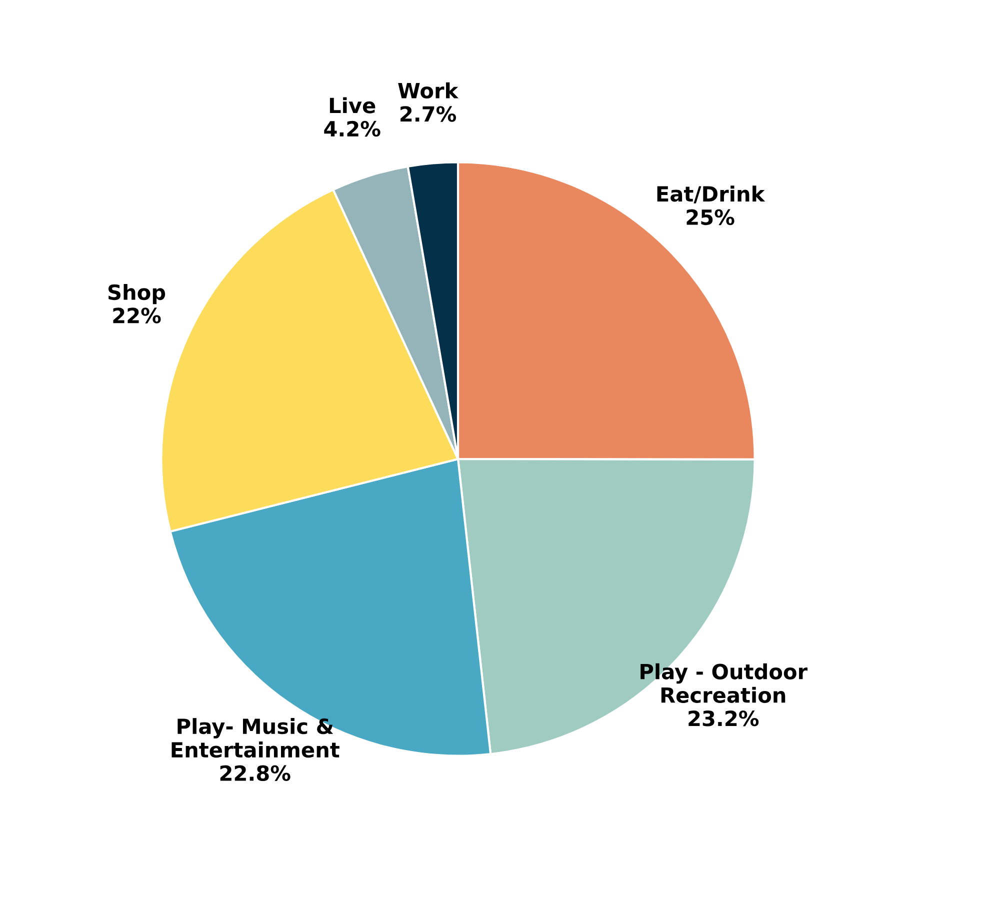 Image resolution: width=985 pixels, height=919 pixels. What do you see at coordinates (723, 718) in the screenshot?
I see `data-label: 23.2%` at bounding box center [723, 718].